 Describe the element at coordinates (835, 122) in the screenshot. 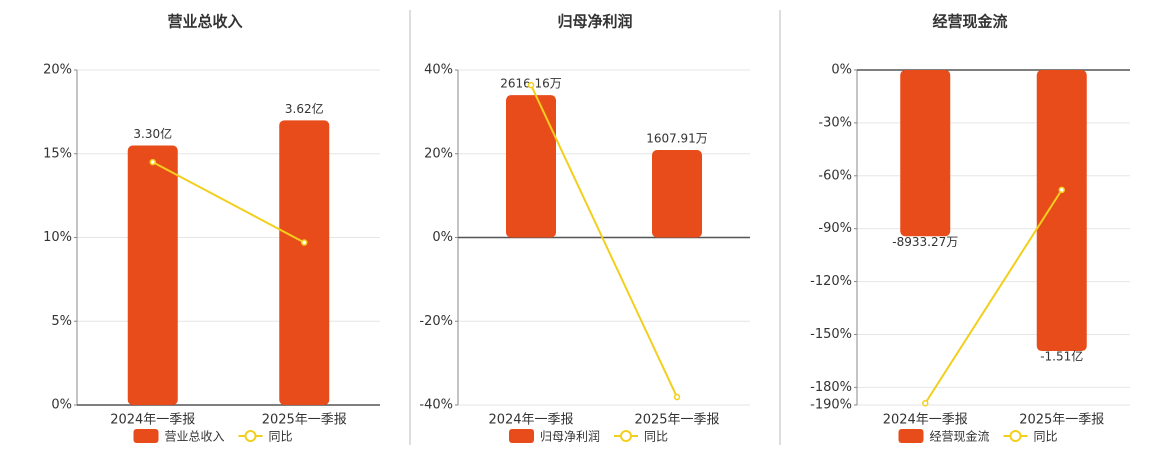

I see `y-tick-label: -30%` at that location.